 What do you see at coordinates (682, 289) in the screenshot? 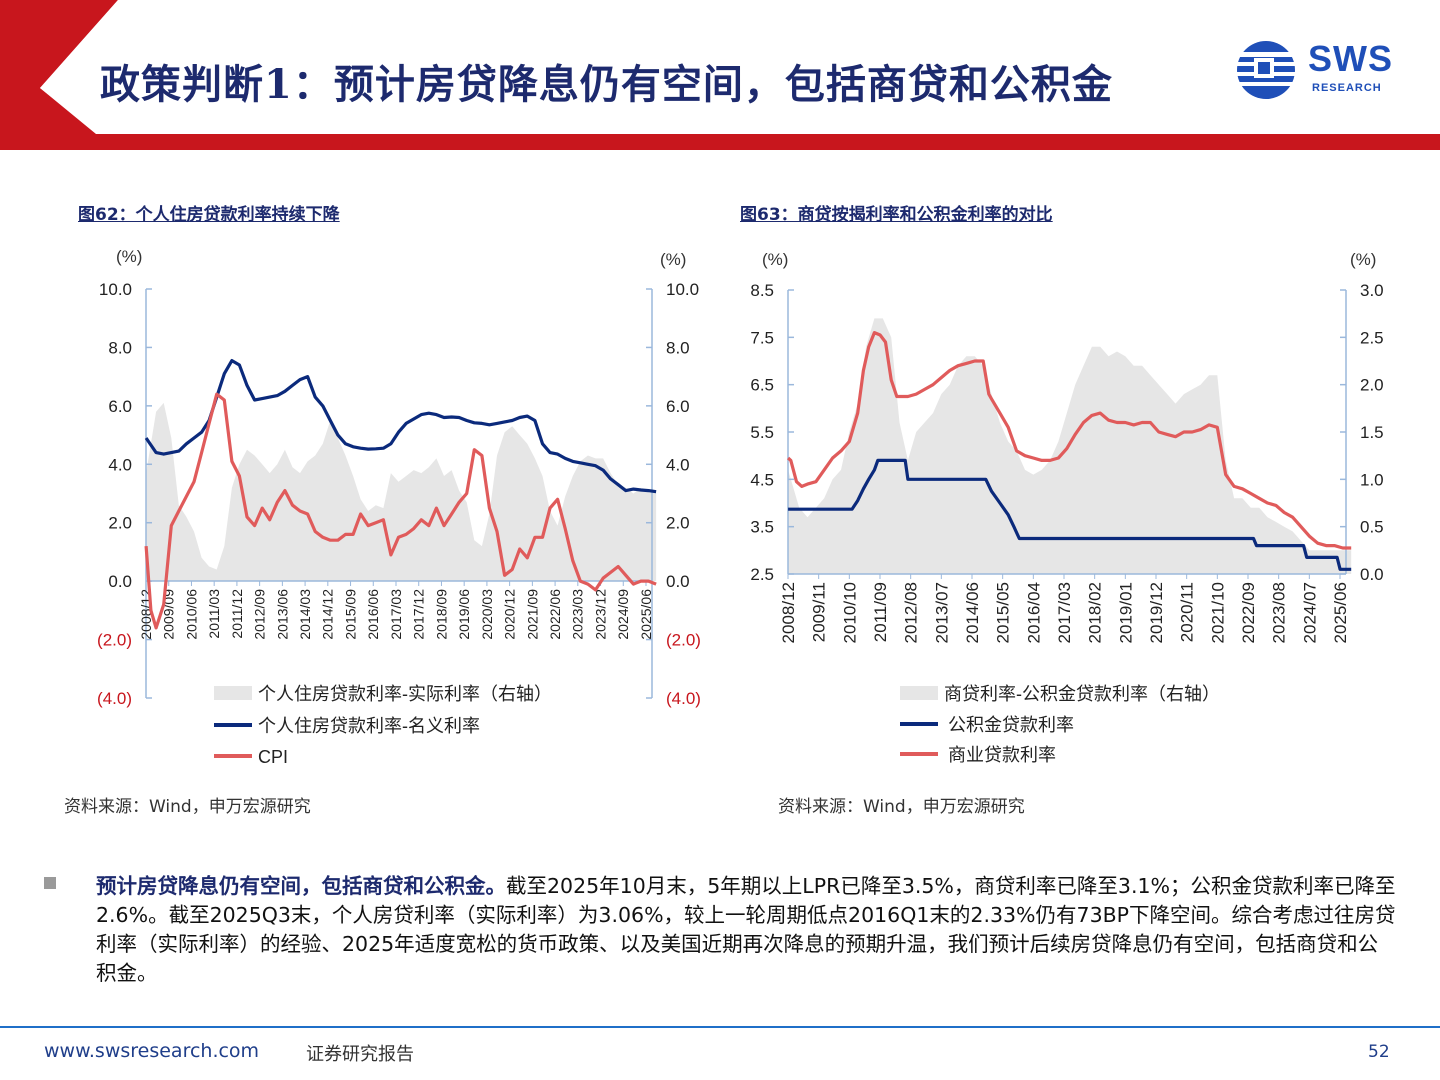
I see `right-tick-label: 10.0` at bounding box center [682, 289].